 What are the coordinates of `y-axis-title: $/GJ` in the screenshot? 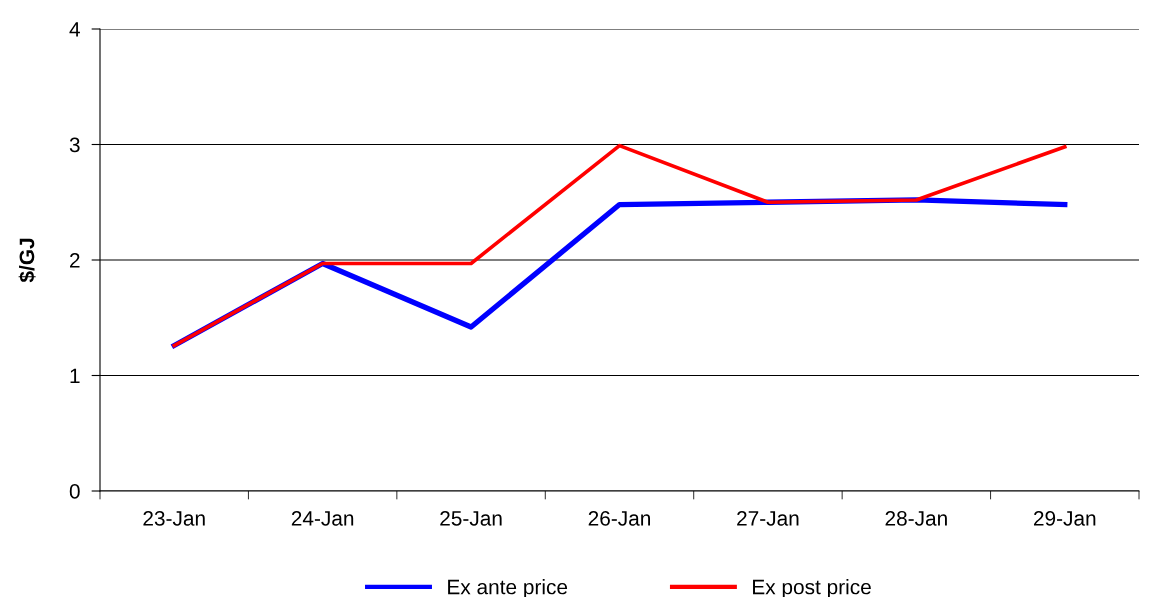 It's located at (27, 260).